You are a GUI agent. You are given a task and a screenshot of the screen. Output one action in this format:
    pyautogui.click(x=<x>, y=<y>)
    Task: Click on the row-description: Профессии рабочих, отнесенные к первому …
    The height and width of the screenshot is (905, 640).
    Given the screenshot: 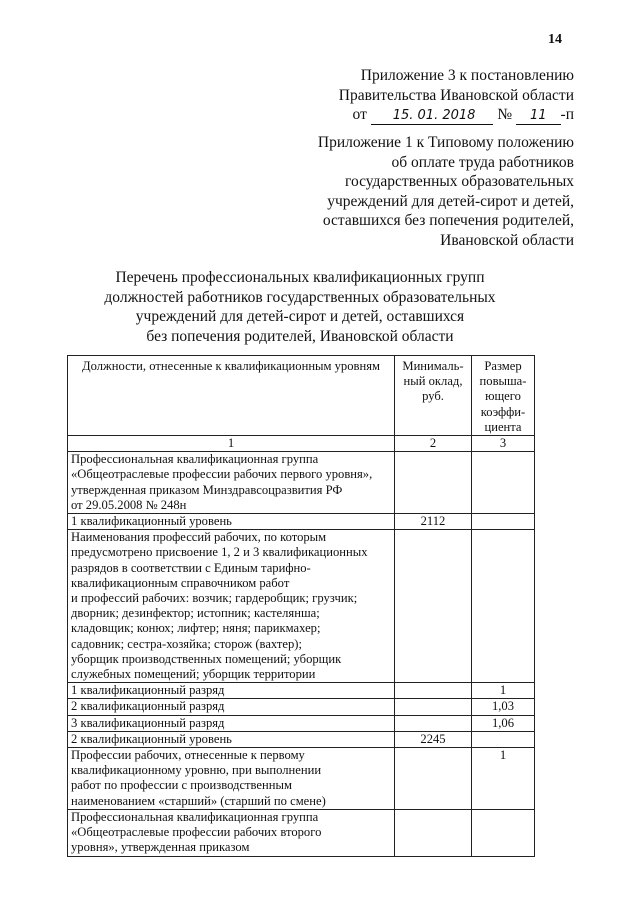 What is the action you would take?
    pyautogui.click(x=231, y=778)
    